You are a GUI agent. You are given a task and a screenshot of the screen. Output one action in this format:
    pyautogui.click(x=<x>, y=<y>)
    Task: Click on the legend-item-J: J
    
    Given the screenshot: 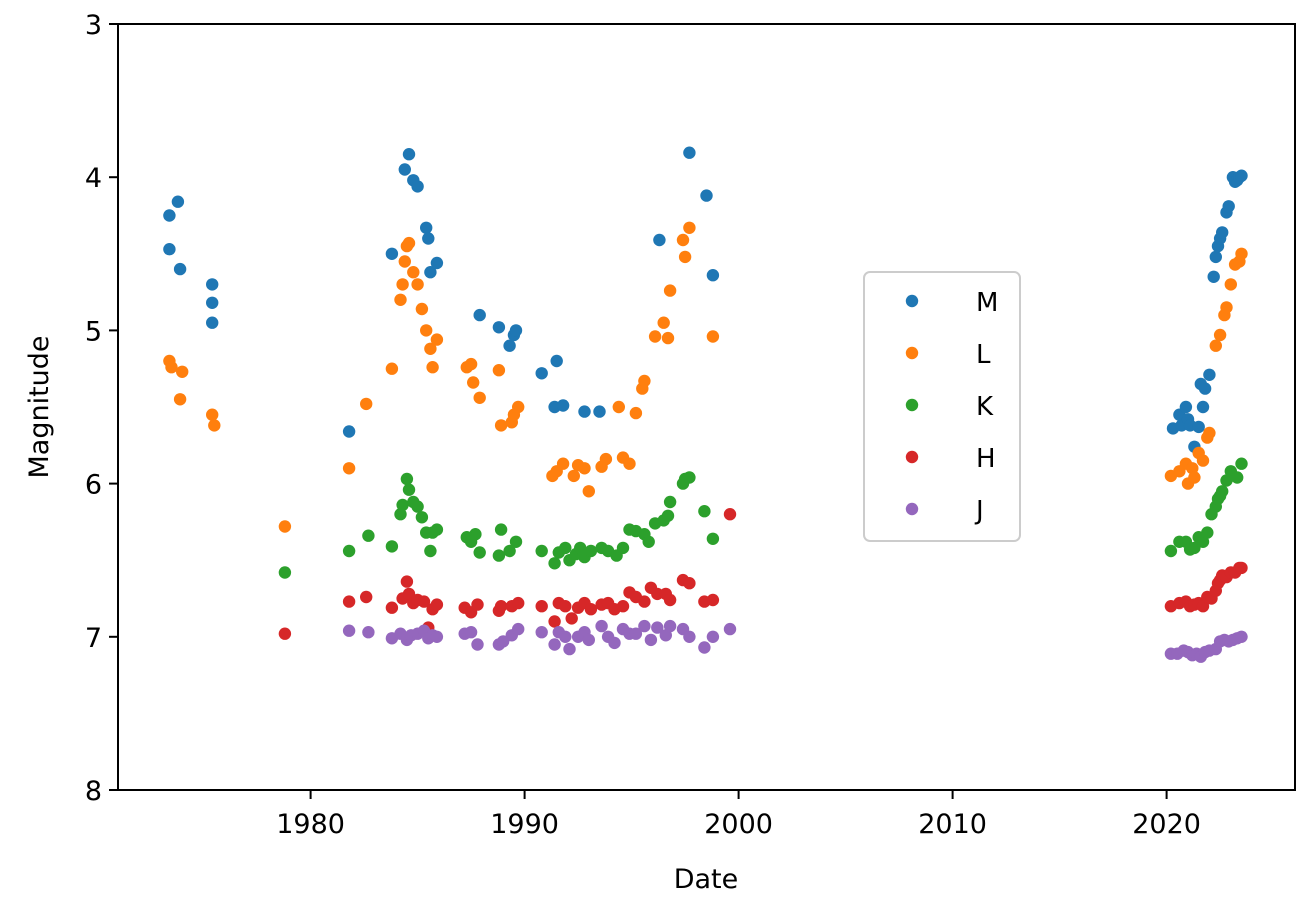 What is the action you would take?
    pyautogui.click(x=944, y=511)
    